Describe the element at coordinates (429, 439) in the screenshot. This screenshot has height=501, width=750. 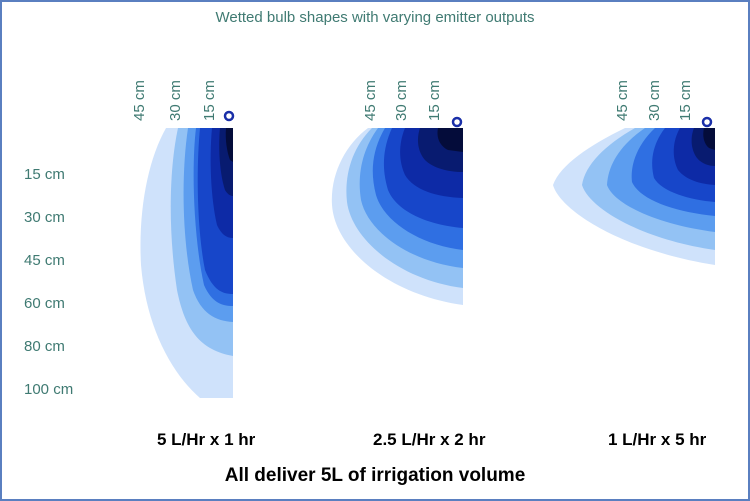
I see `caption-panel-2: 2.5 L/Hr x 2 hr` at that location.